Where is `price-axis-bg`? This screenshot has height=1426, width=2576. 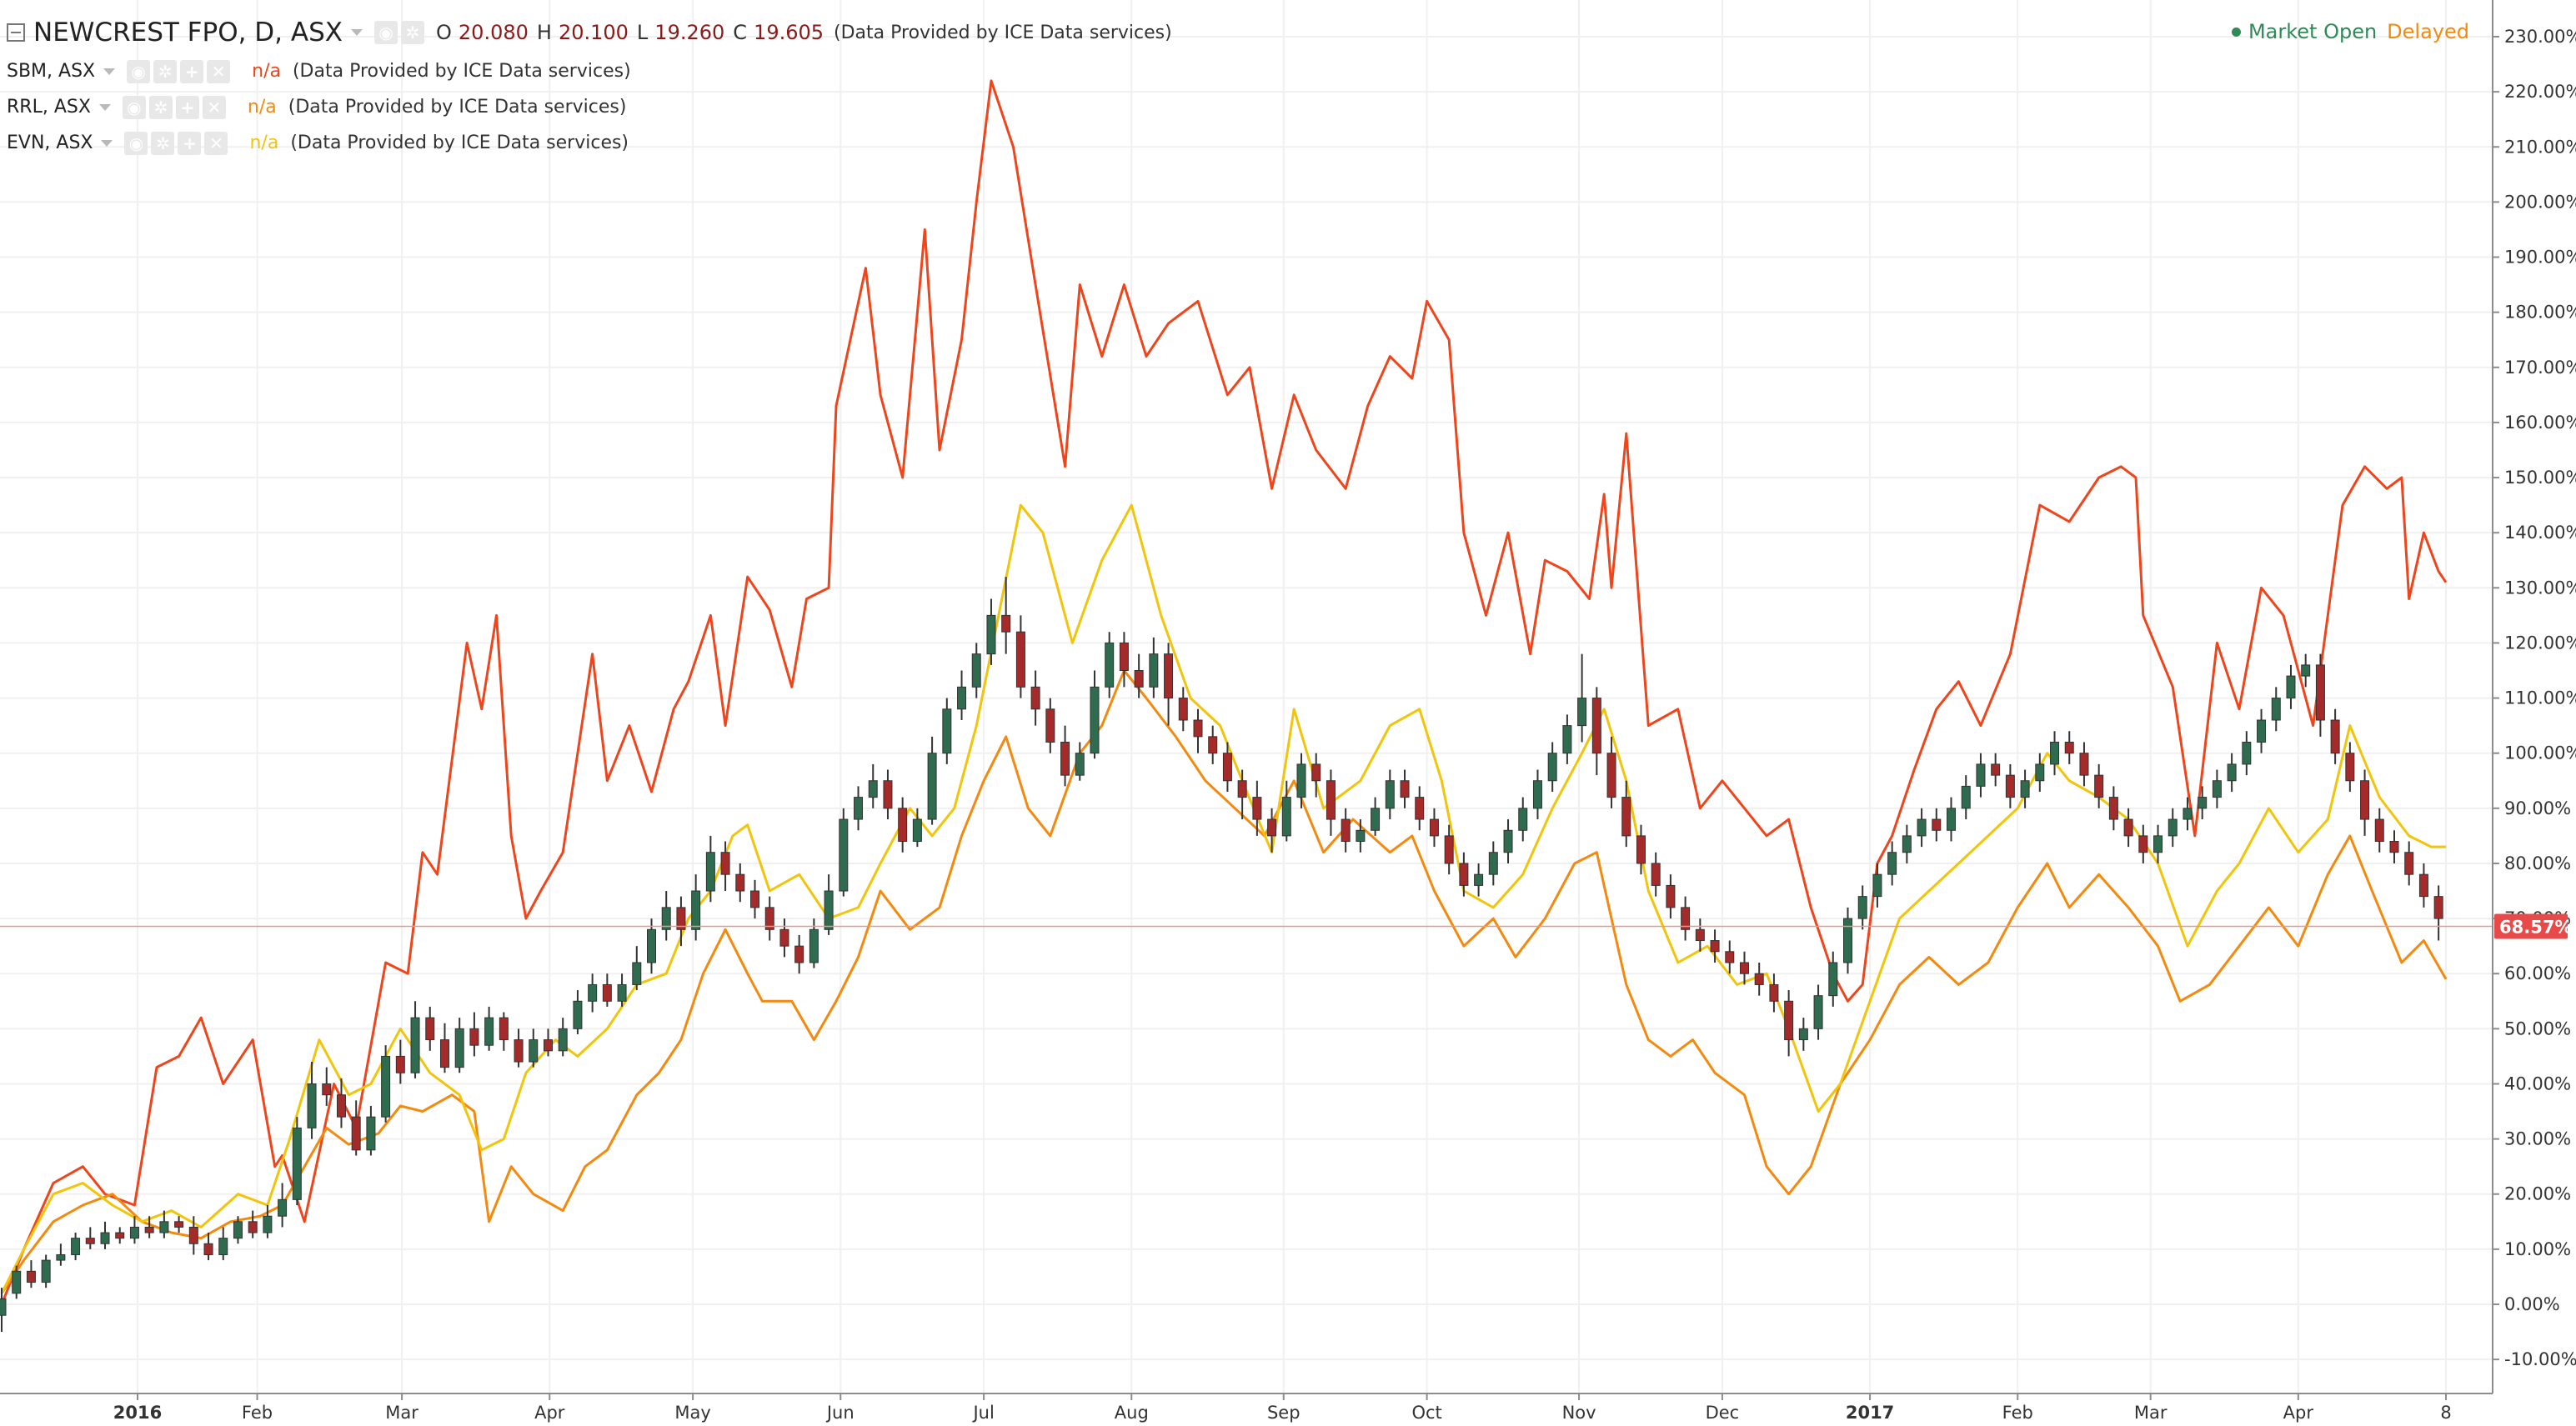 price-axis-bg is located at coordinates (2534, 713).